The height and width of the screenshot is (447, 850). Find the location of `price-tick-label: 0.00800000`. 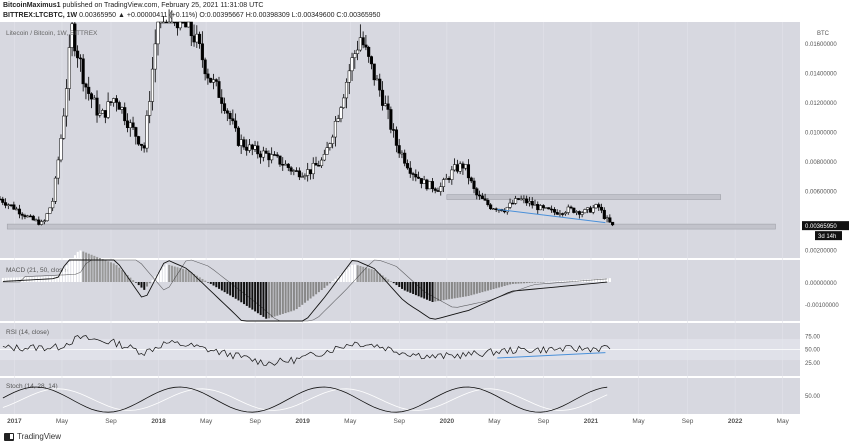

price-tick-label: 0.00800000 is located at coordinates (821, 163).